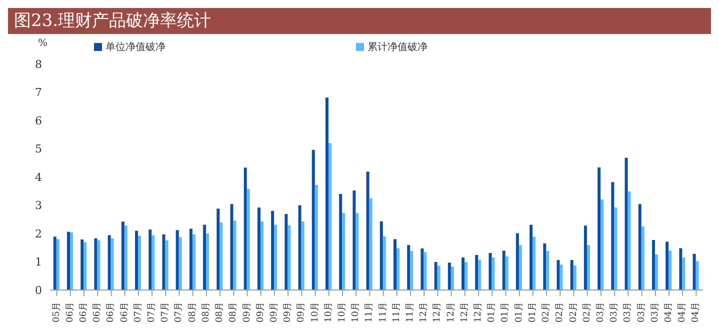 This screenshot has width=719, height=328. What do you see at coordinates (38, 290) in the screenshot?
I see `y-tick-label: 0` at bounding box center [38, 290].